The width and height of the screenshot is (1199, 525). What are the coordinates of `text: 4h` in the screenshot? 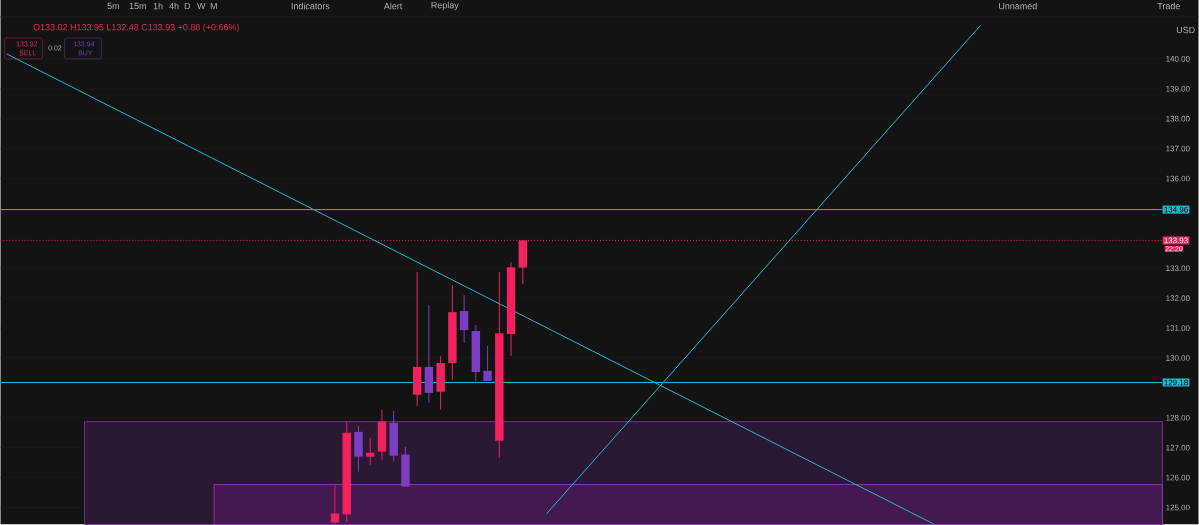 It's located at (174, 6).